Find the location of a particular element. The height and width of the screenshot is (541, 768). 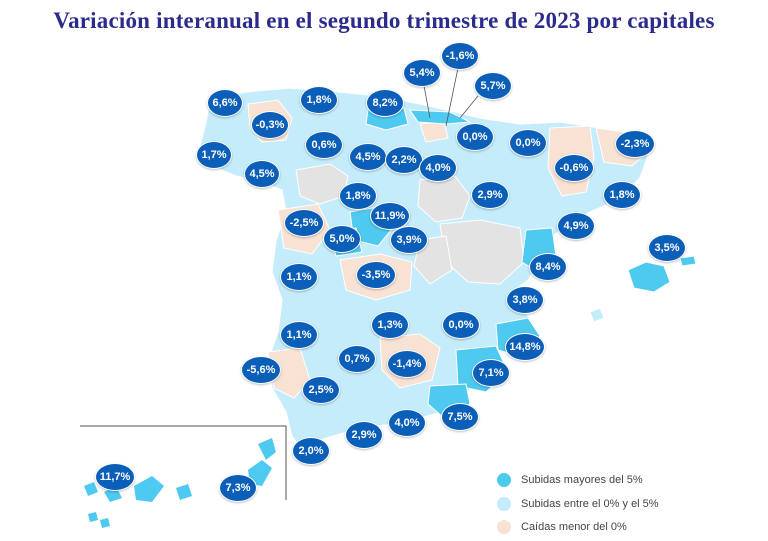

bubble-avila: 5,0% is located at coordinates (342, 239).